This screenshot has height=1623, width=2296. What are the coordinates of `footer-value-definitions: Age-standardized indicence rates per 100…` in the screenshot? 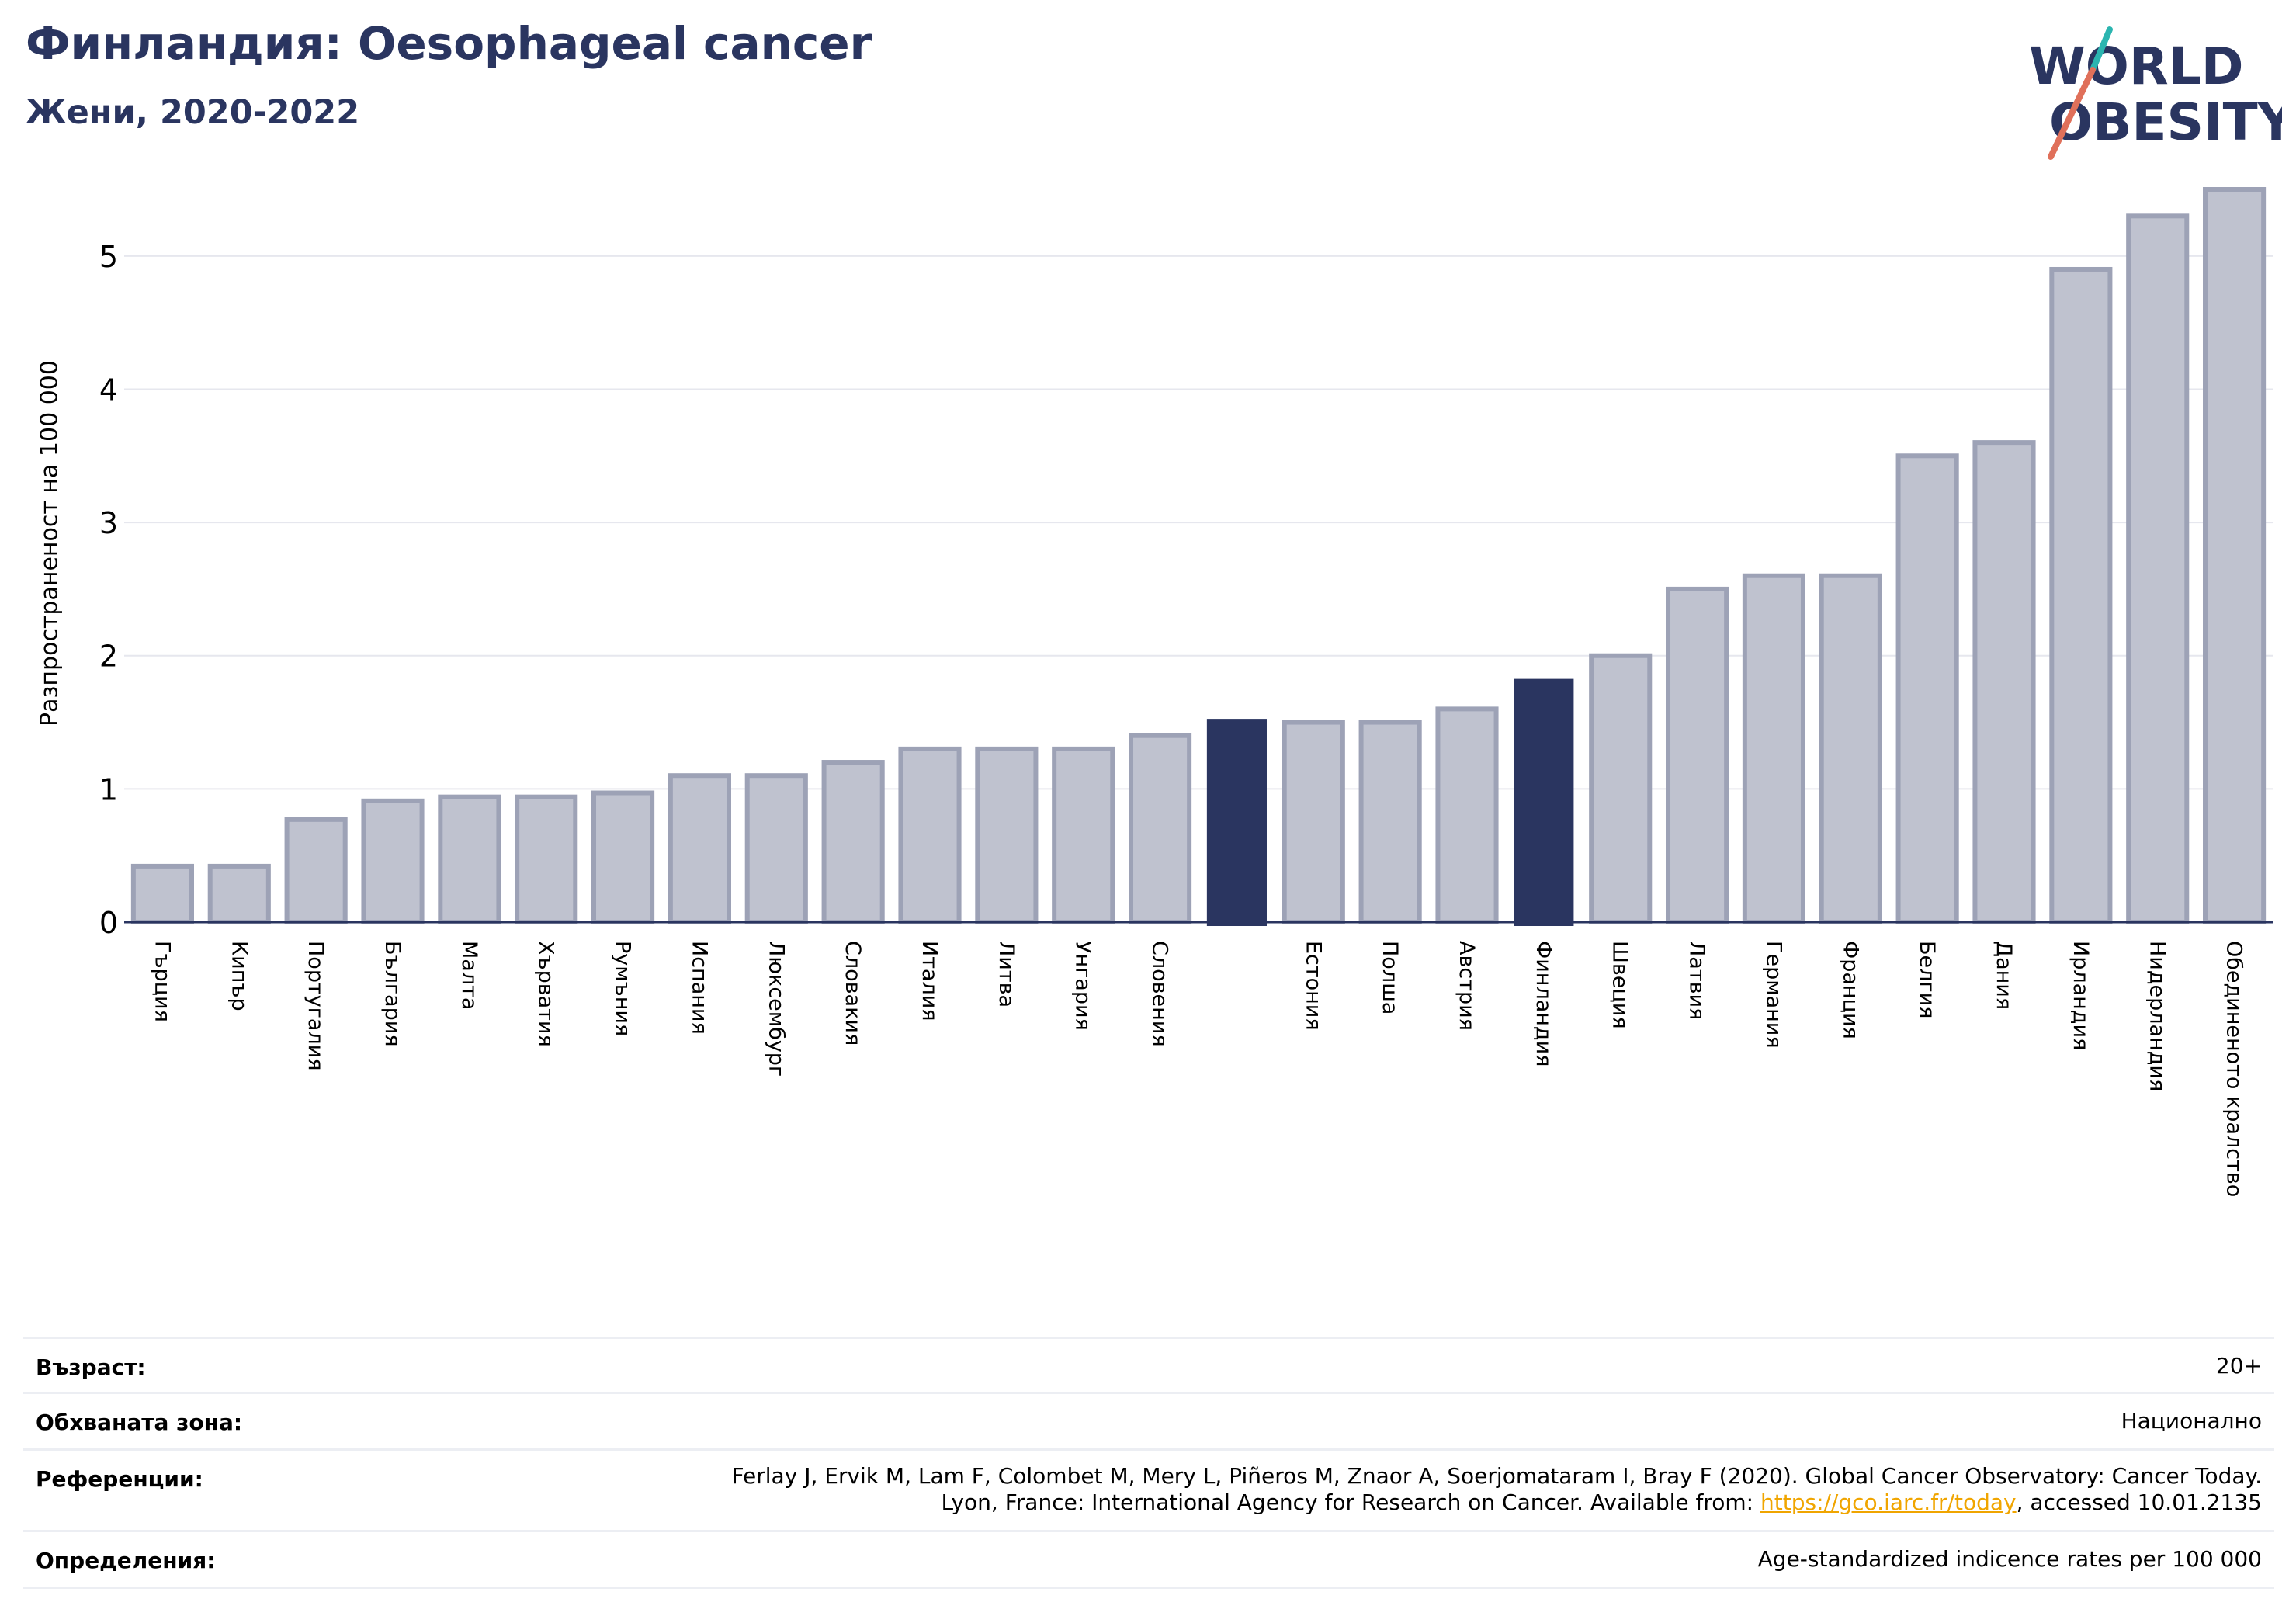 It's located at (2009, 1559).